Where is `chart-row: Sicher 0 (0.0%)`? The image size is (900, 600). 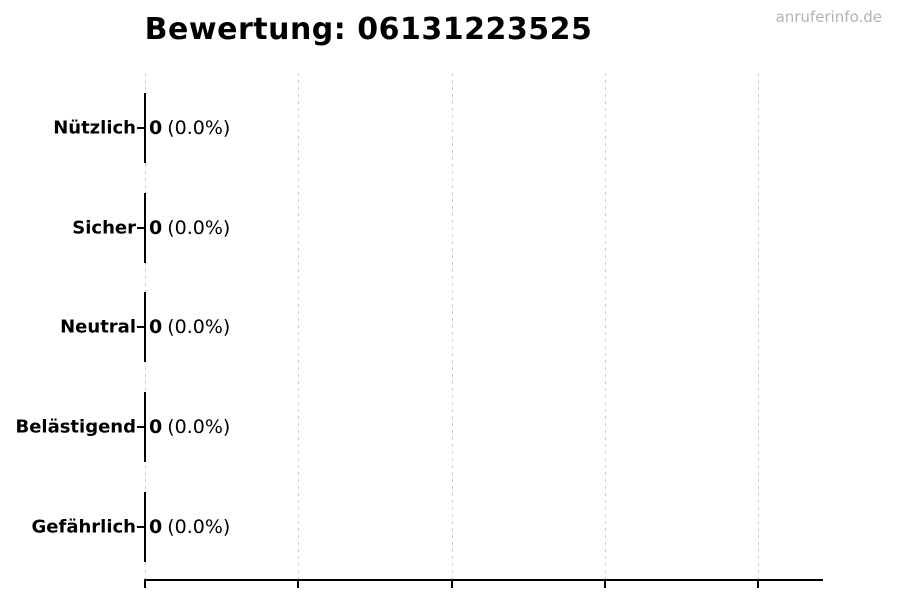 chart-row: Sicher 0 (0.0%) is located at coordinates (450, 228).